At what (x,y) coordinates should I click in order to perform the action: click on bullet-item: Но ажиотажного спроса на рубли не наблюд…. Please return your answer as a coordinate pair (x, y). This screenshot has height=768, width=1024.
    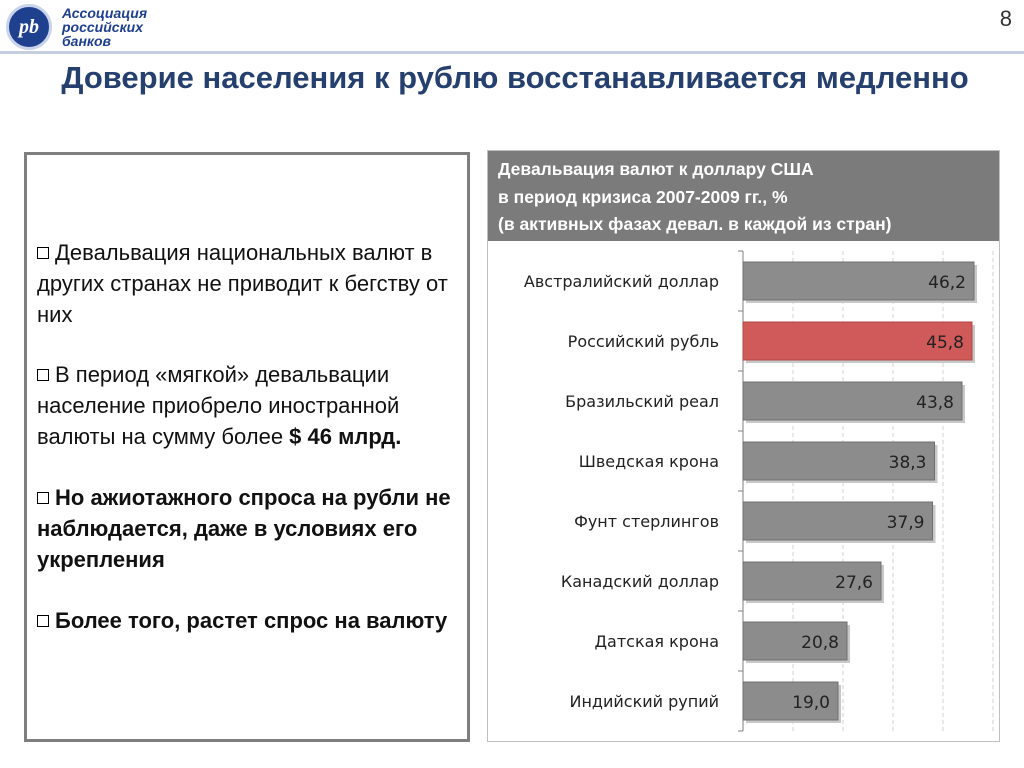
    Looking at the image, I should click on (252, 528).